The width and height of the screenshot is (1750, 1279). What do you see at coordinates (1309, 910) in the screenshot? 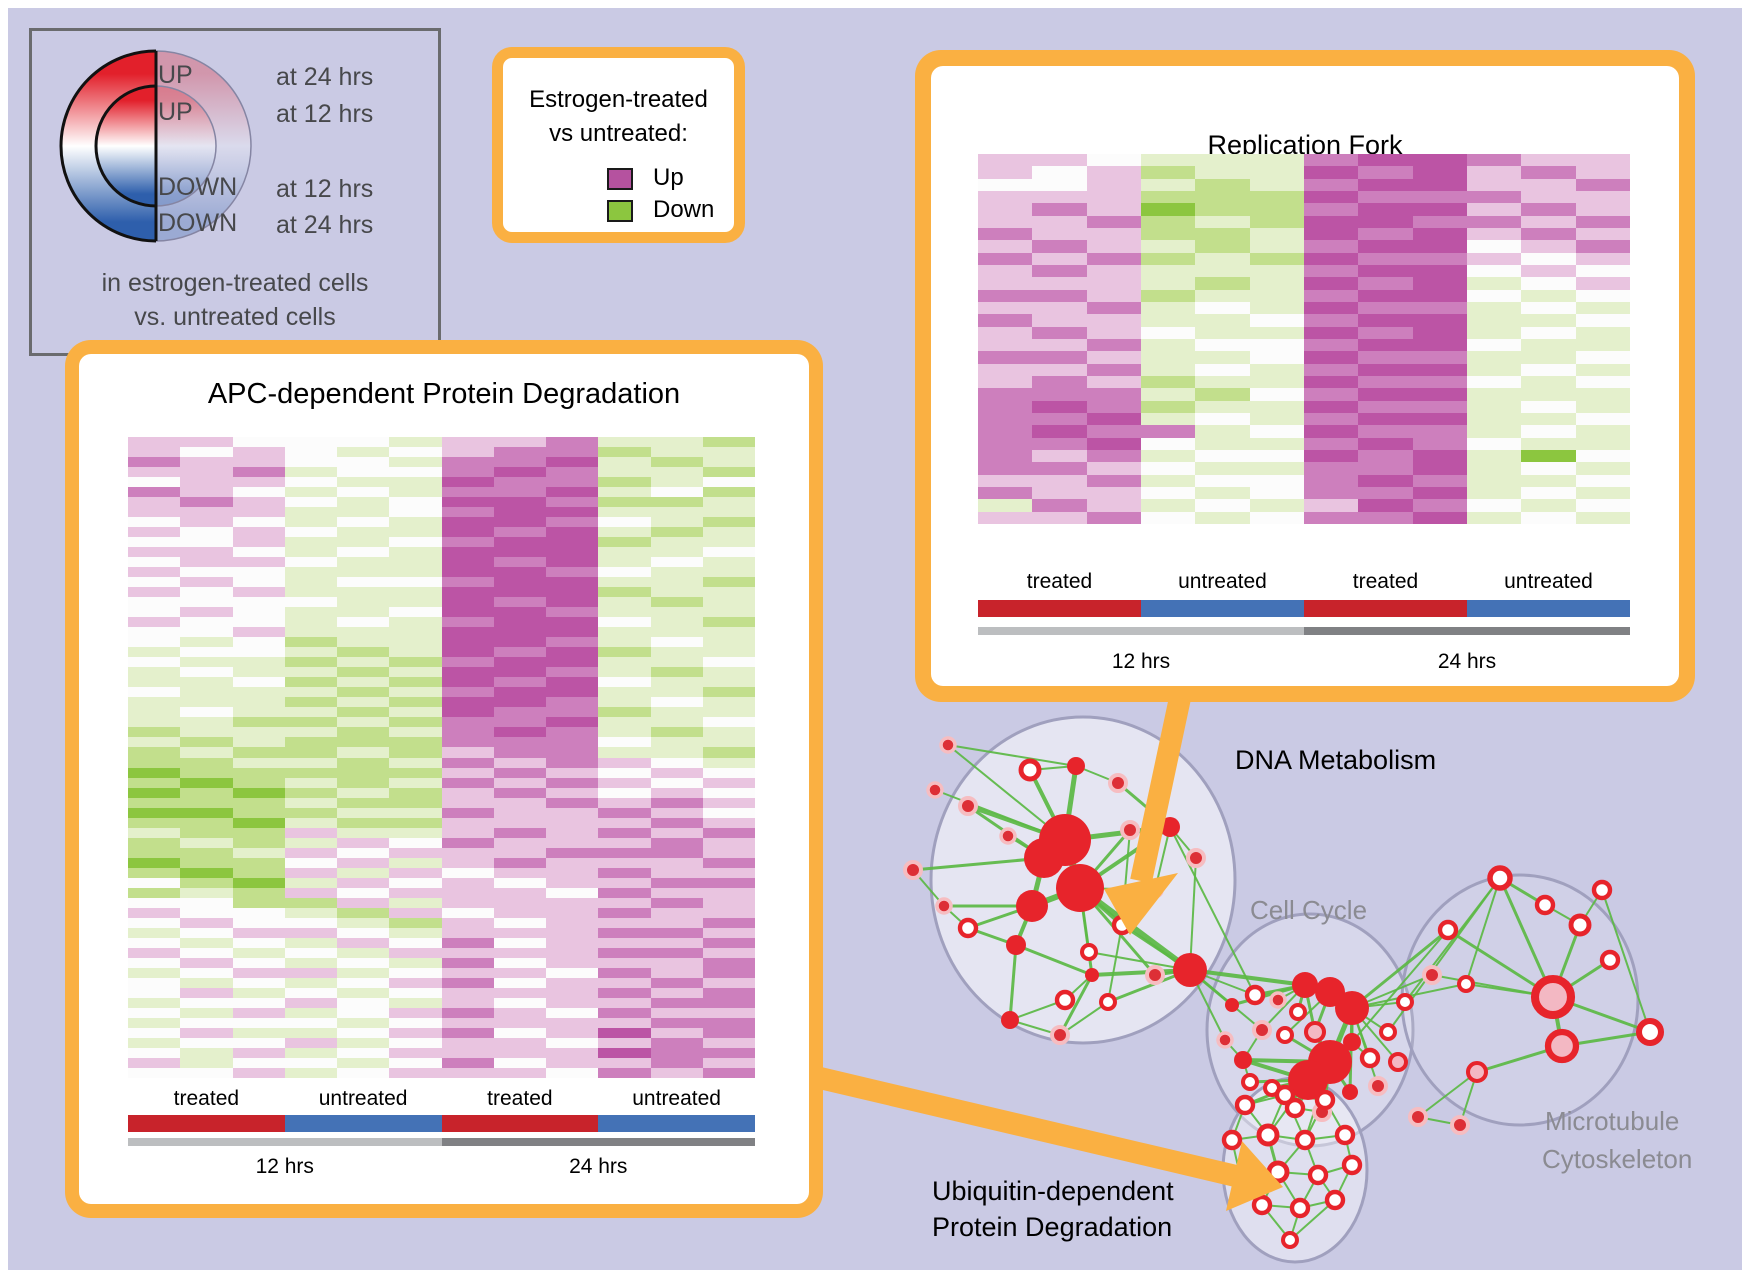
I see `cell-cycle-label: Cell Cycle` at bounding box center [1309, 910].